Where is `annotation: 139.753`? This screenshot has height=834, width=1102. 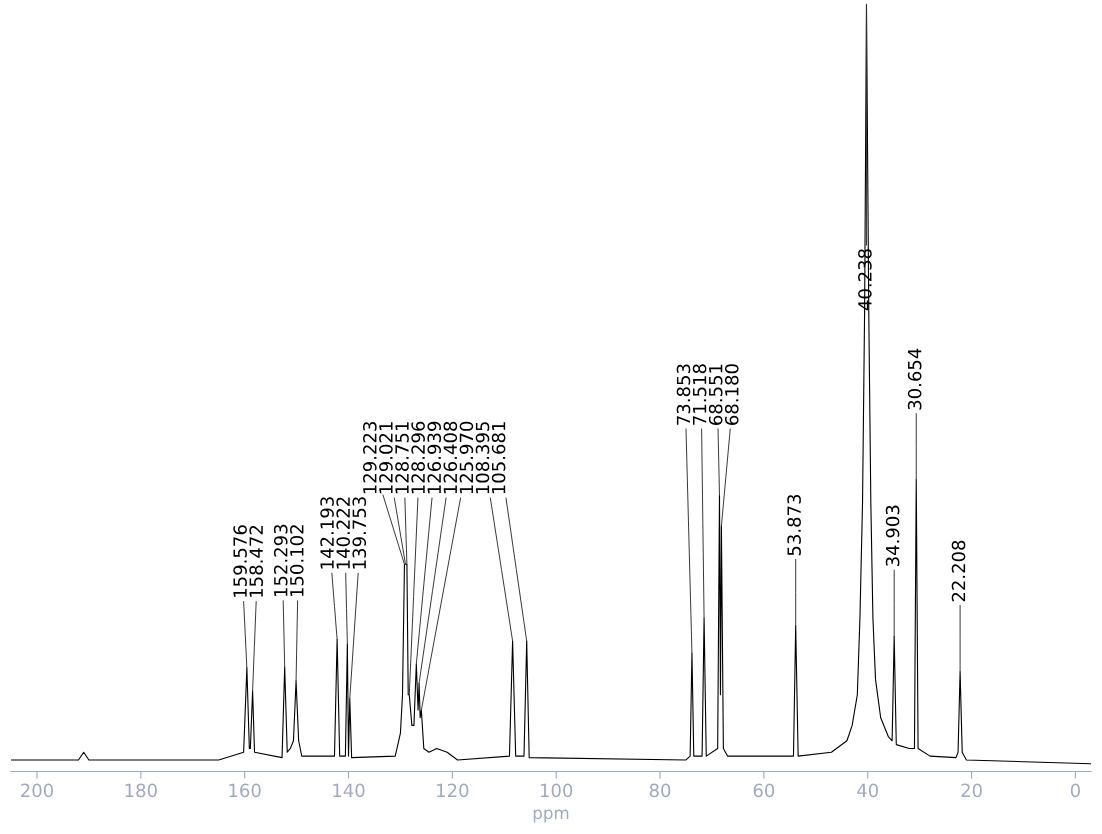 annotation: 139.753 is located at coordinates (359, 533).